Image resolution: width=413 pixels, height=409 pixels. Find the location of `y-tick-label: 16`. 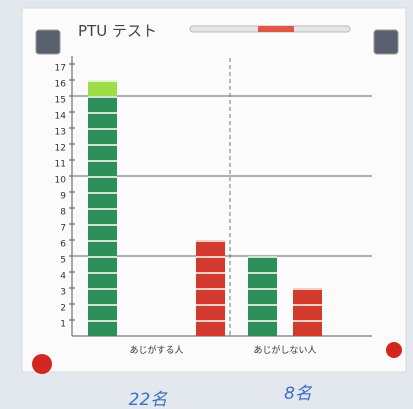

y-tick-label: 16 is located at coordinates (61, 85).